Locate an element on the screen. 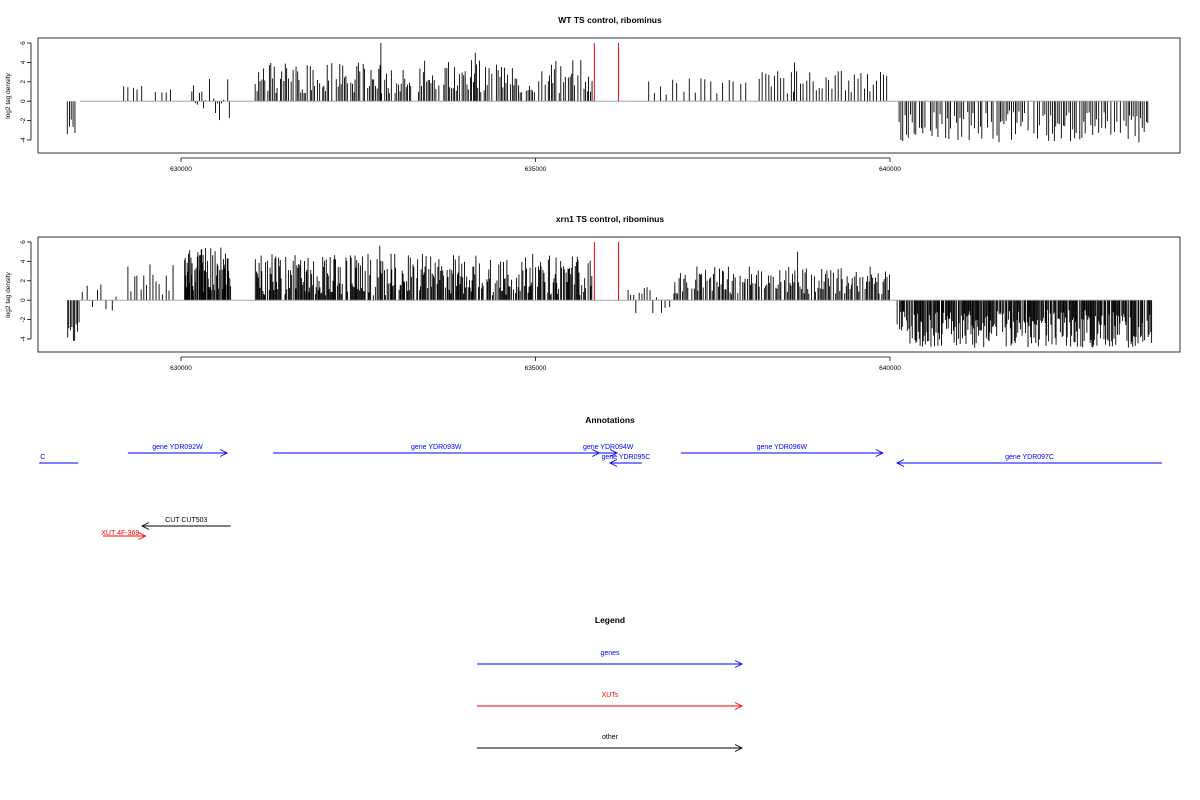  annotation-feature: gene YDR094W is located at coordinates (608, 450).